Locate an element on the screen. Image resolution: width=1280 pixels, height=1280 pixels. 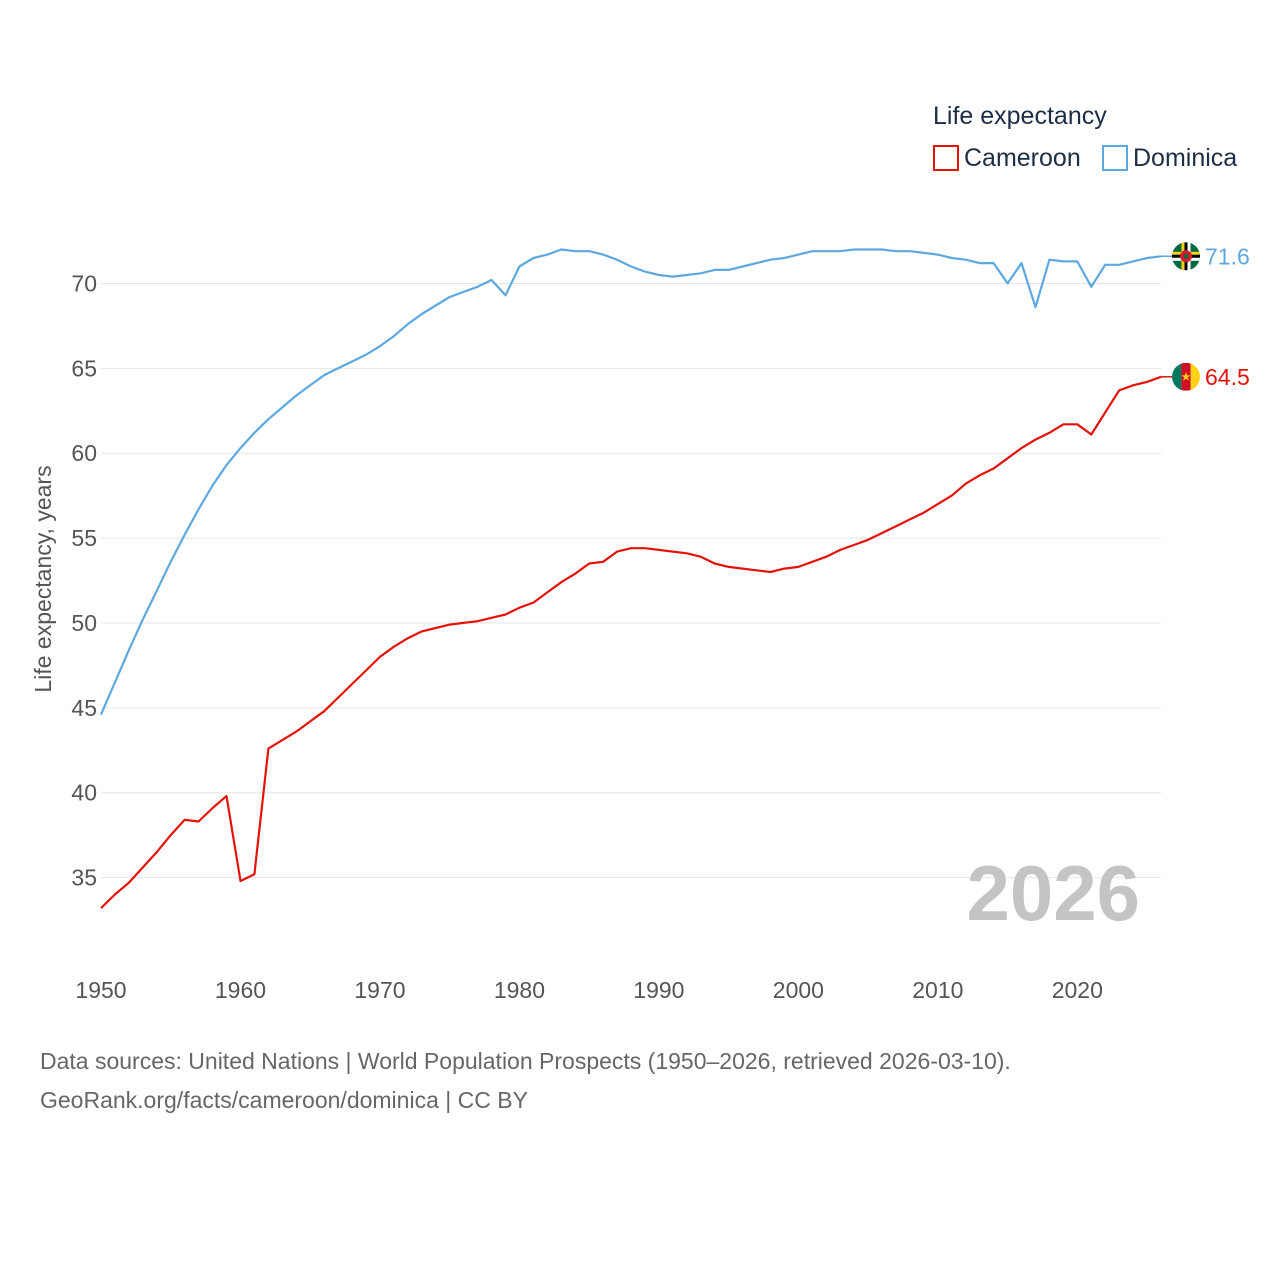
y-tick-label-55: 55 is located at coordinates (84, 538).